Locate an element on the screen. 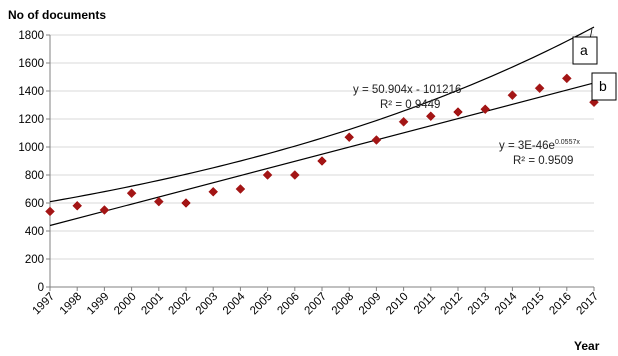 Image resolution: width=618 pixels, height=356 pixels. x-tick-label: 2010 is located at coordinates (397, 304).